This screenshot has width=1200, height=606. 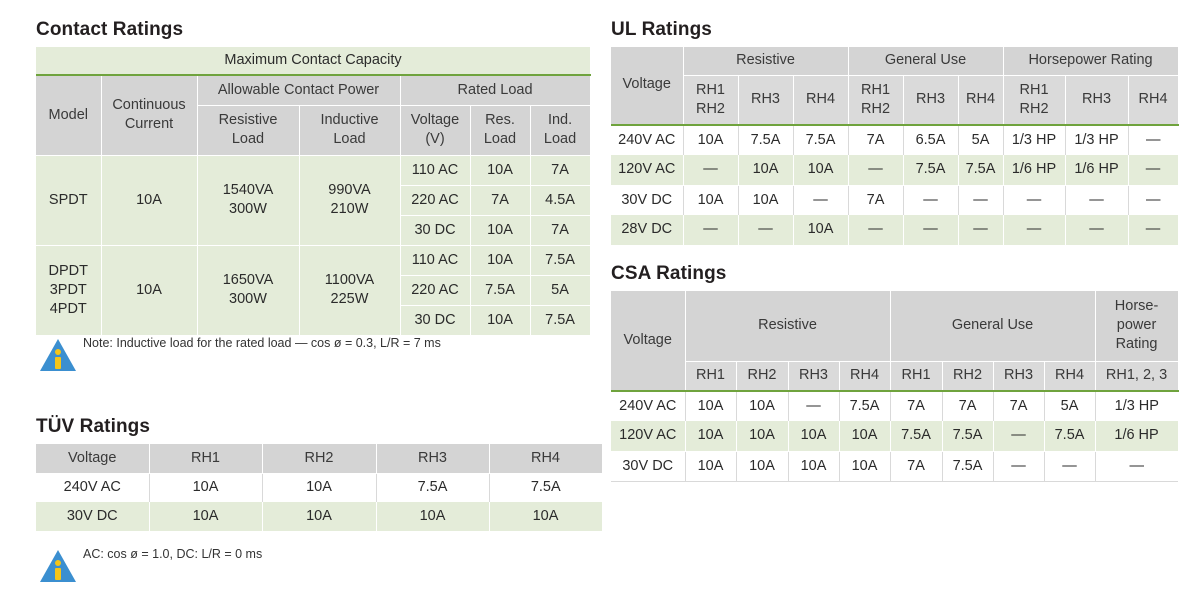 I want to click on continuous-current-header: Continuous Current, so click(x=149, y=115).